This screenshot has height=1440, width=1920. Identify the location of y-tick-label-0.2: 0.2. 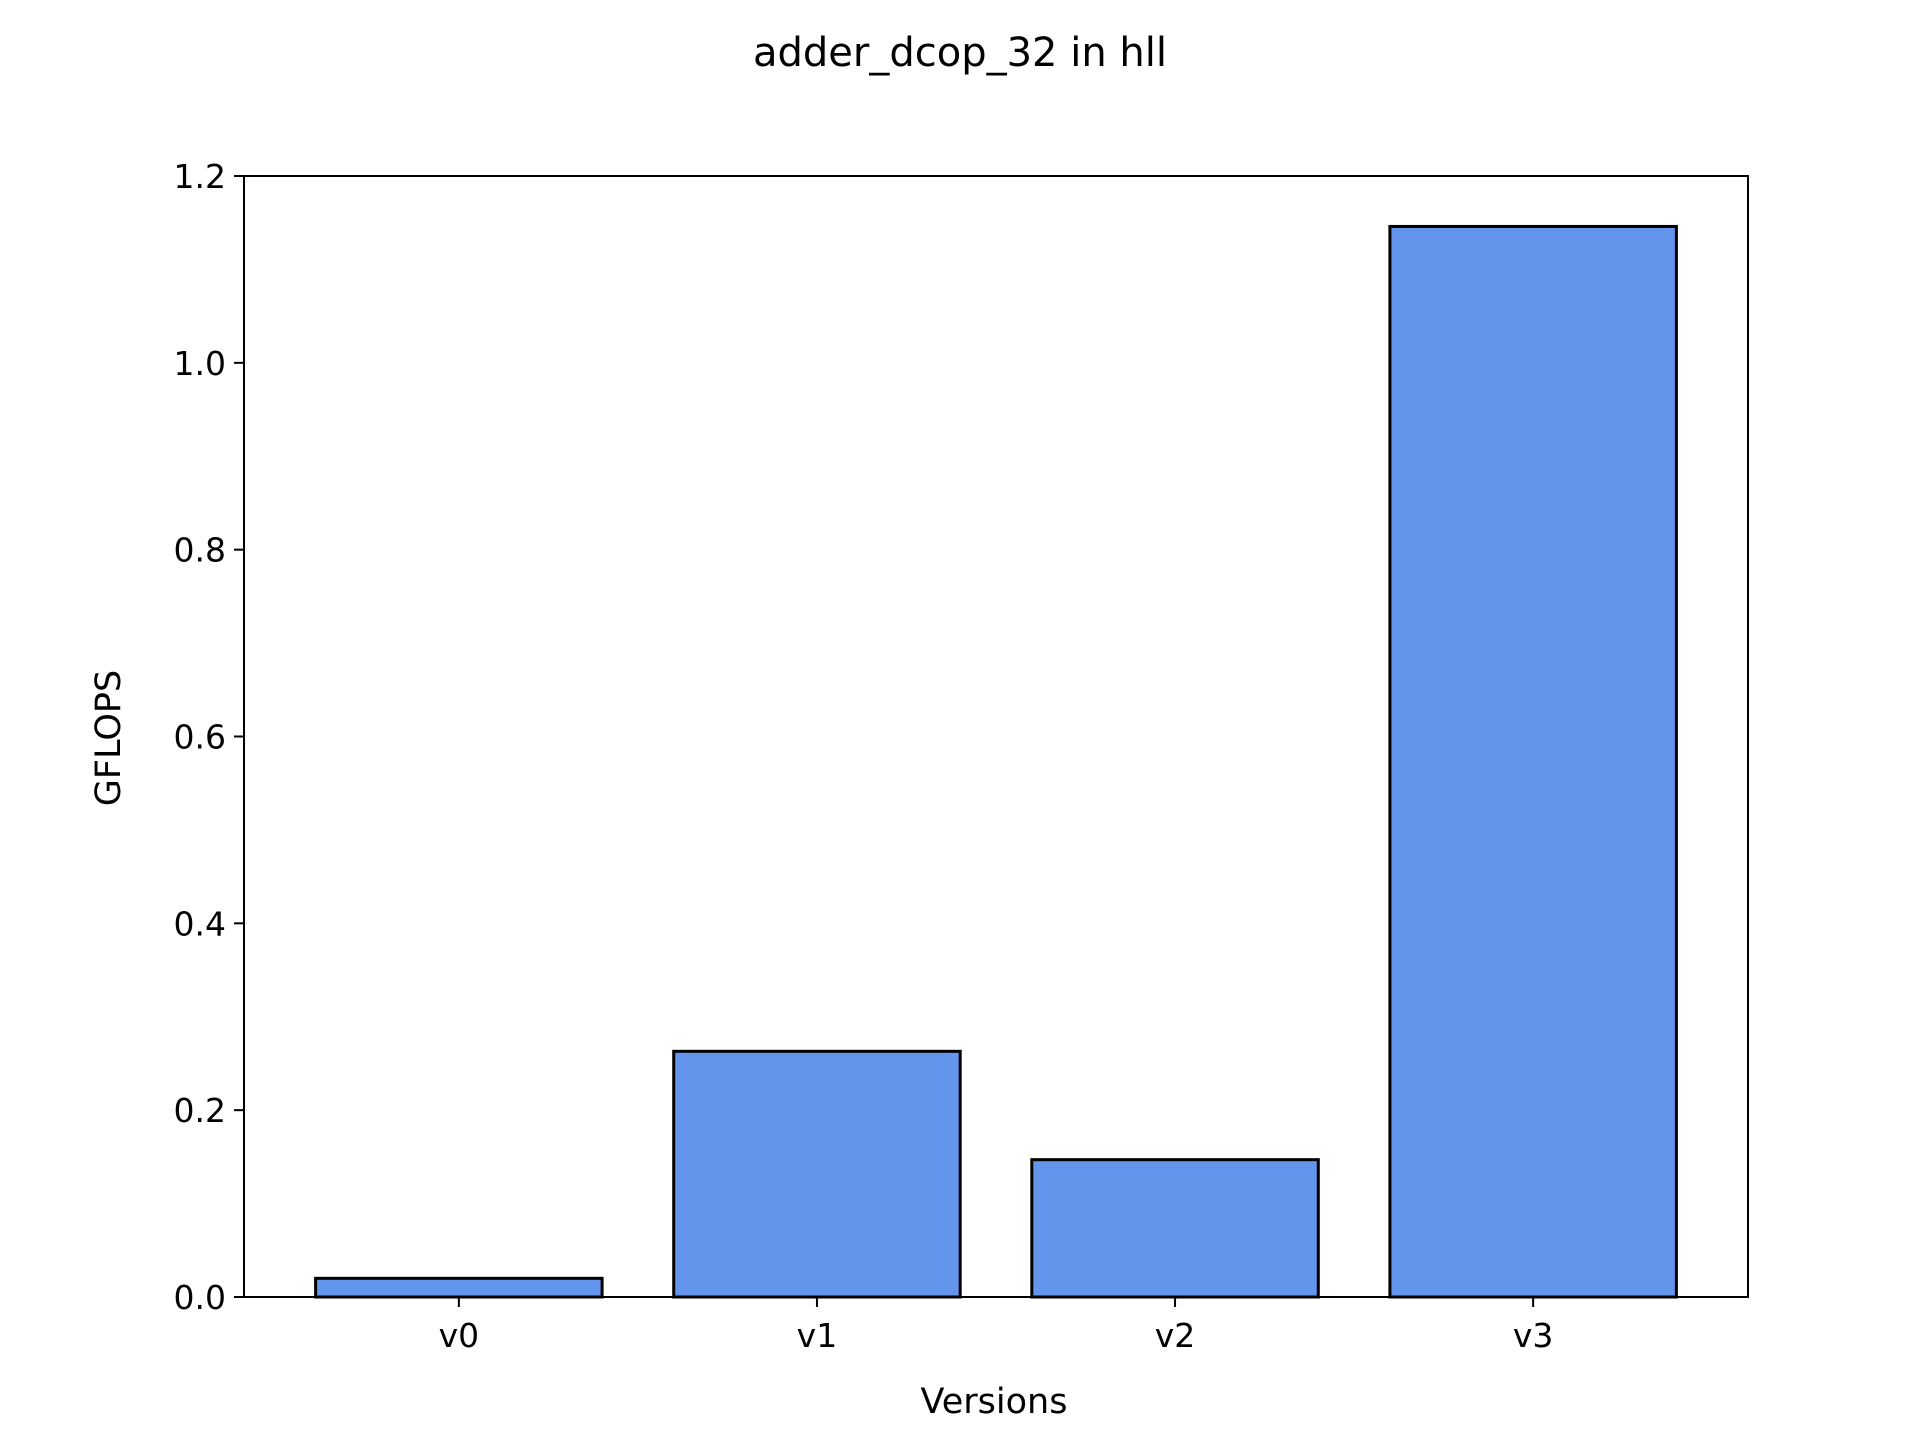
(200, 1110).